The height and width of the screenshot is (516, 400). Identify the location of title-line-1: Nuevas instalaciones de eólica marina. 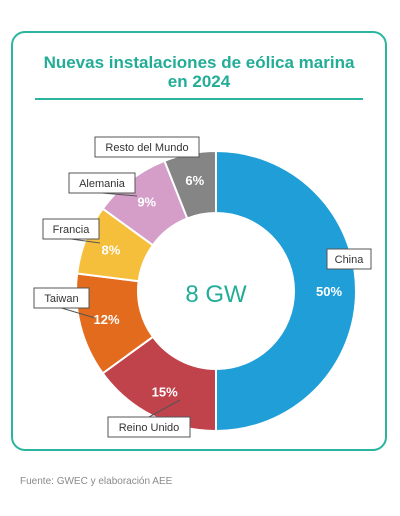
(199, 62).